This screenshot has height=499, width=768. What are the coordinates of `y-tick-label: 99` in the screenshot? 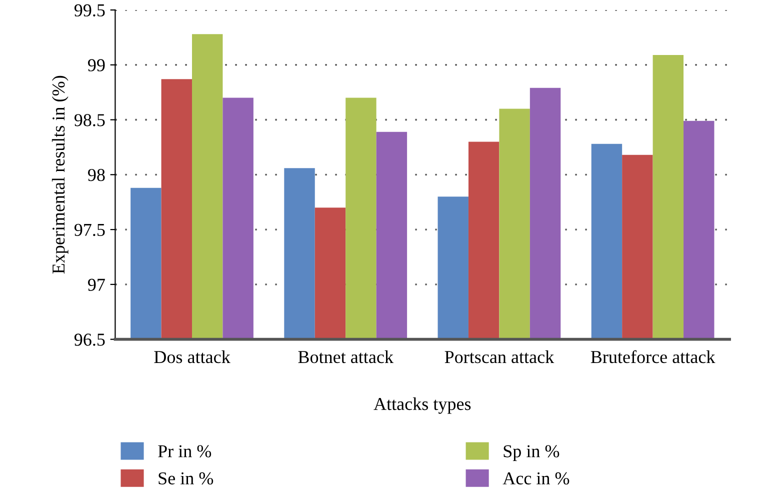 It's located at (96, 65).